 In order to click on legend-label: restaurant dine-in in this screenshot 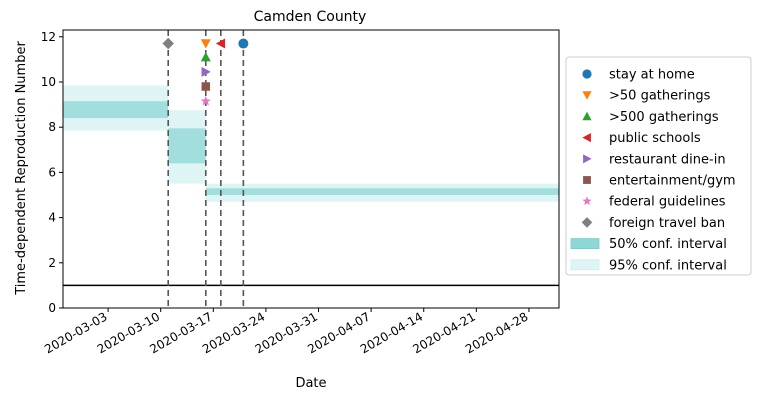, I will do `click(667, 159)`.